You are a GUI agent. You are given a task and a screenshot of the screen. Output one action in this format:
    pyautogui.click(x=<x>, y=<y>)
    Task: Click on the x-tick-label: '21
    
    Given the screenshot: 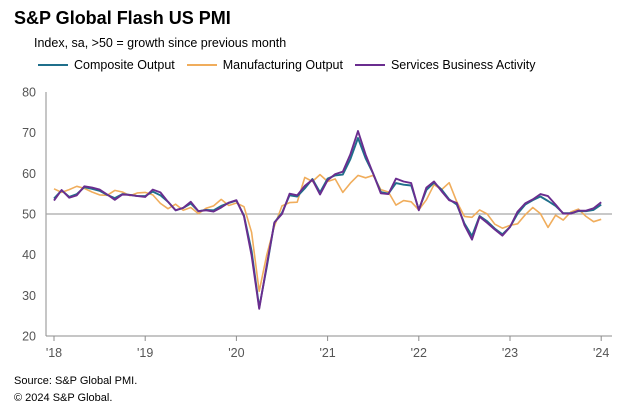 What is the action you would take?
    pyautogui.click(x=327, y=353)
    